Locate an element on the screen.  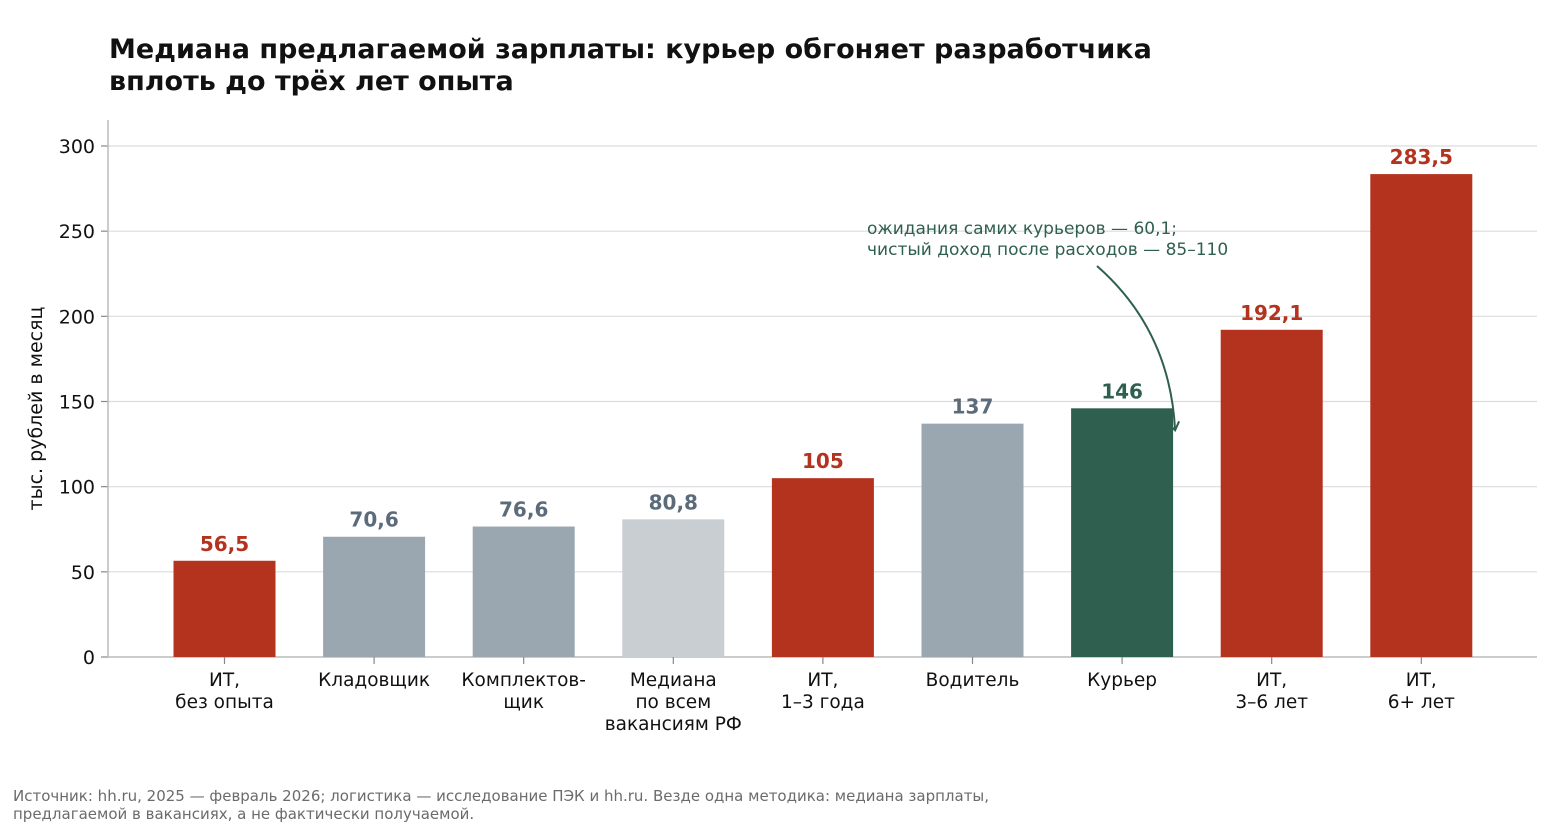
y-tick-label: 250 is located at coordinates (77, 232).